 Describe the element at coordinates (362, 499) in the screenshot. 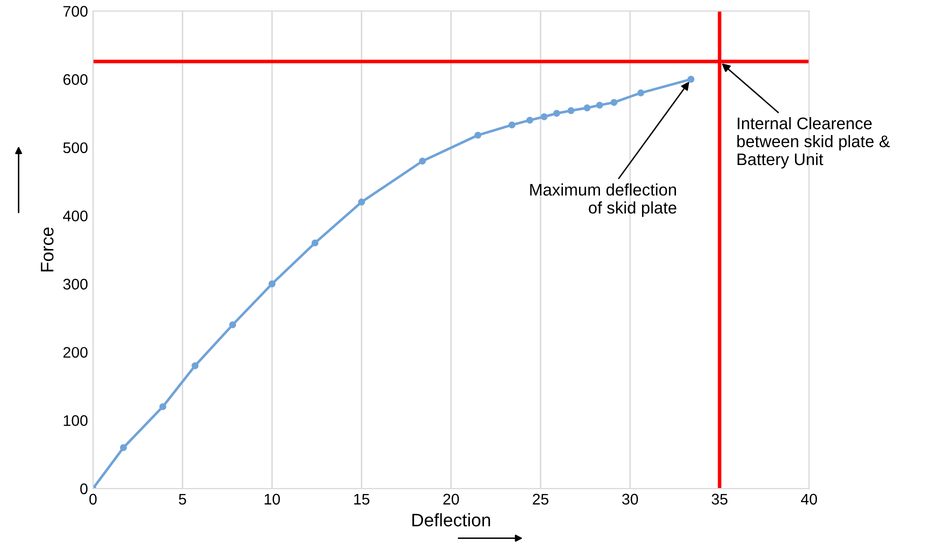

I see `x-tick-label: 15` at that location.